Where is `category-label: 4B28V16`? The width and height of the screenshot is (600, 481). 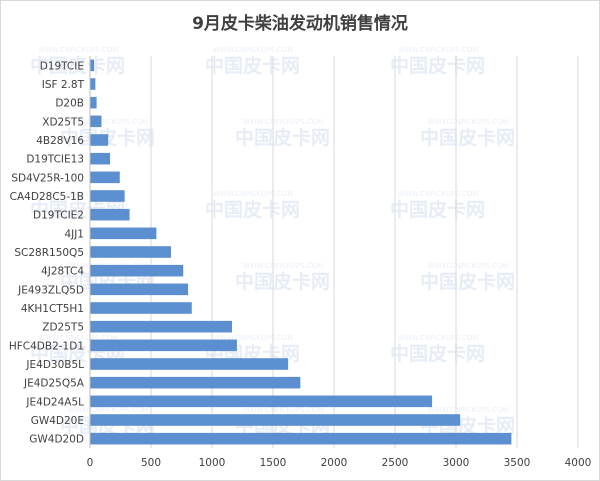 category-label: 4B28V16 is located at coordinates (60, 141).